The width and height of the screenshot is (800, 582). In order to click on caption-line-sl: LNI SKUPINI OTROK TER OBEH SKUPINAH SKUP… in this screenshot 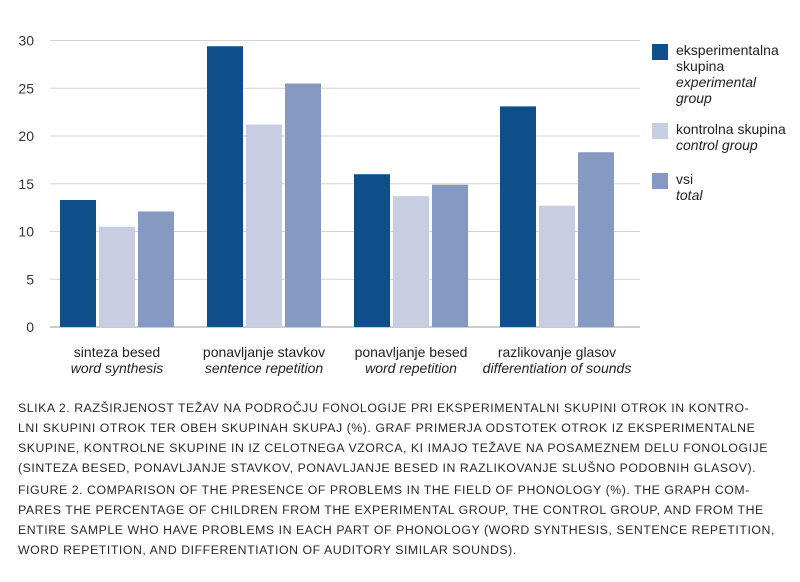, I will do `click(387, 428)`.